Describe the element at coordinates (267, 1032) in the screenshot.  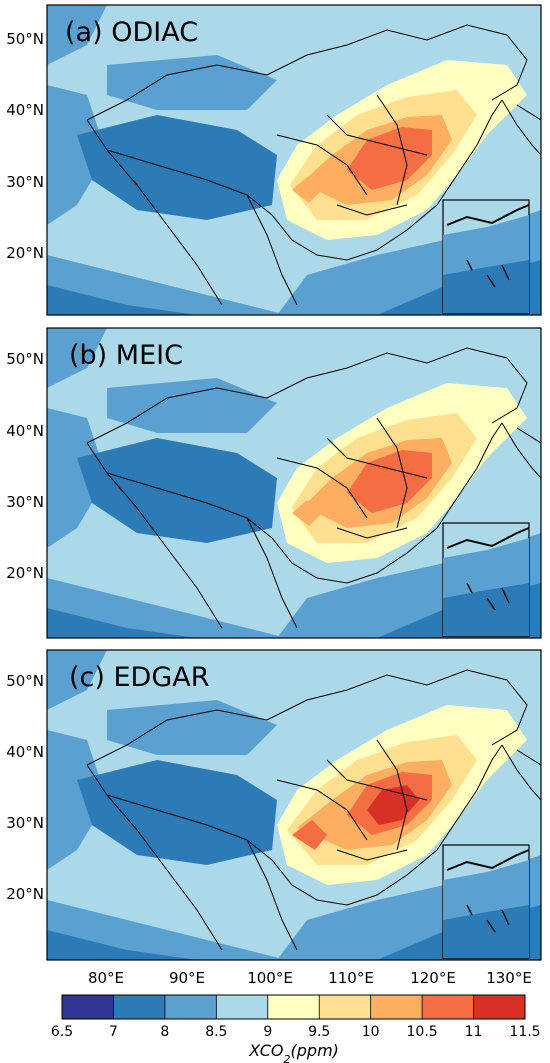
I see `colorbar-tick: 9` at that location.